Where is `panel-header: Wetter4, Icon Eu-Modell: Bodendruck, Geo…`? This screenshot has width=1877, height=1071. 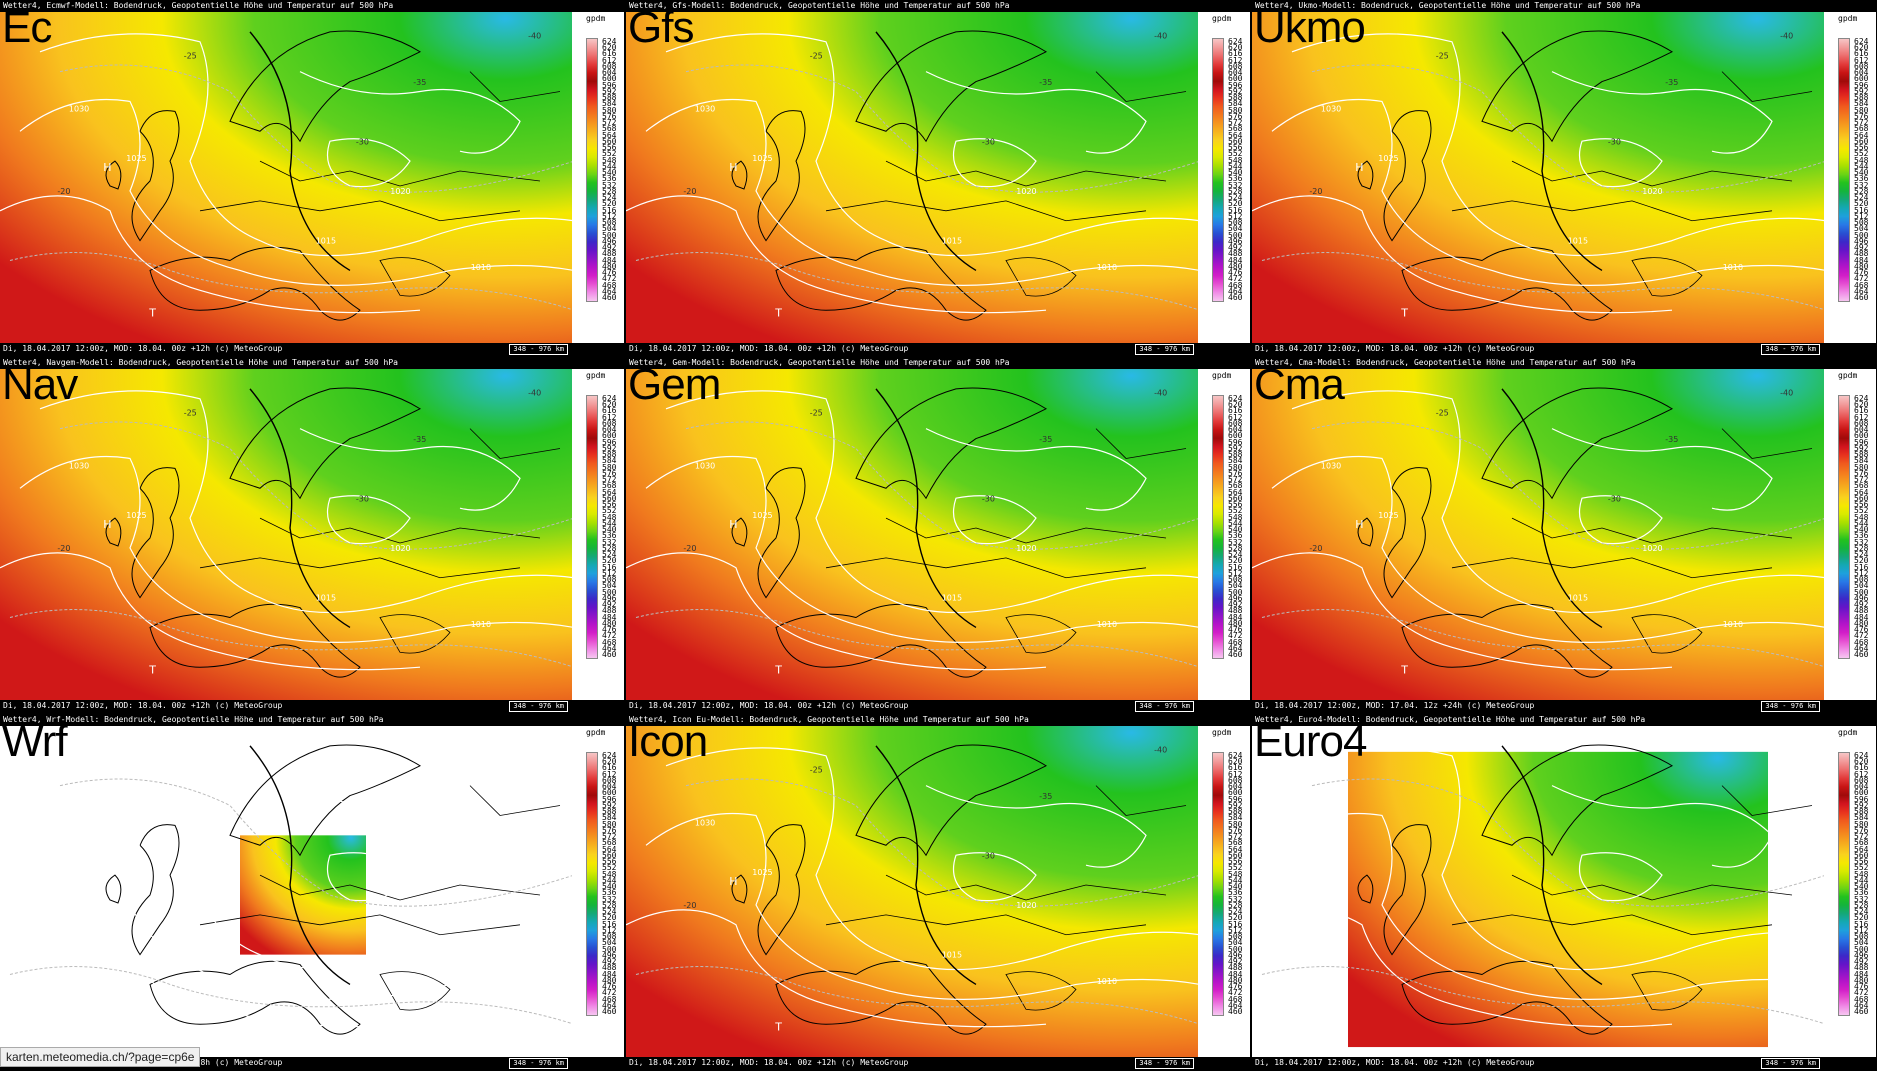 panel-header: Wetter4, Icon Eu-Modell: Bodendruck, Geo… is located at coordinates (938, 720).